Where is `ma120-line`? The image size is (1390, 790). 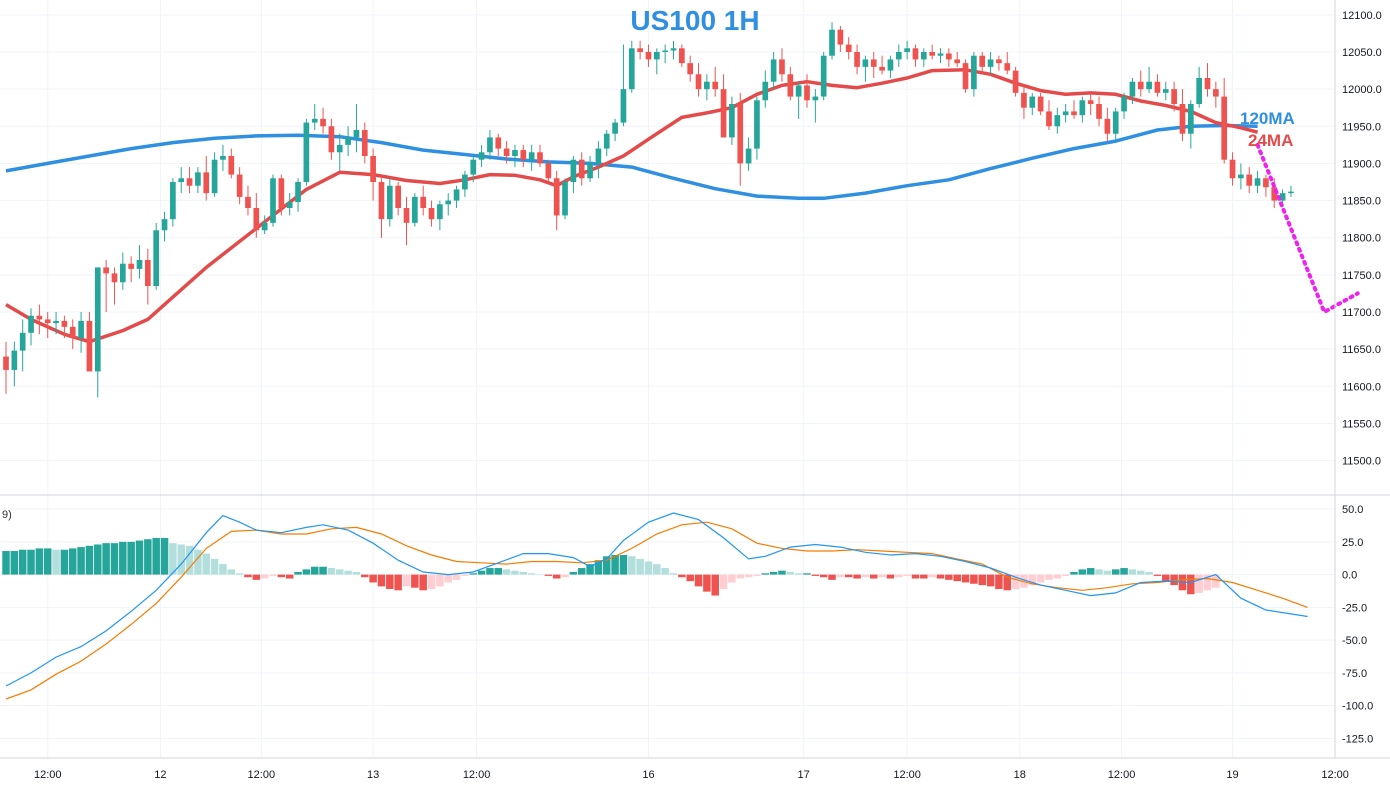
ma120-line is located at coordinates (631, 162).